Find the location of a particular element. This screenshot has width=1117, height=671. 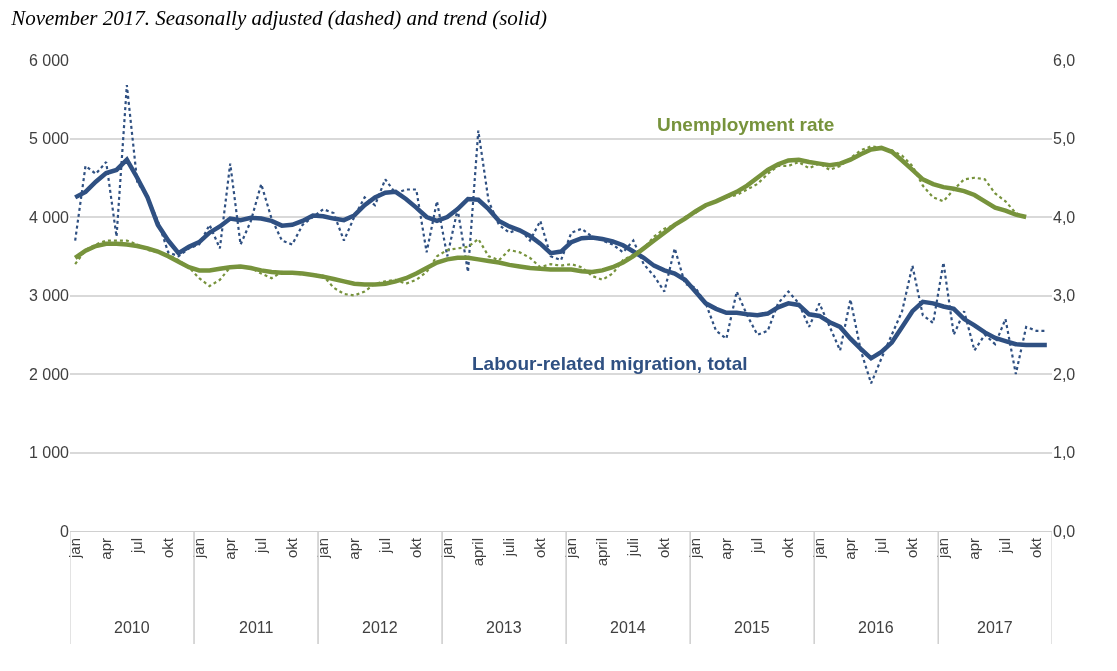

y-tick-label: 4 000 is located at coordinates (49, 217).